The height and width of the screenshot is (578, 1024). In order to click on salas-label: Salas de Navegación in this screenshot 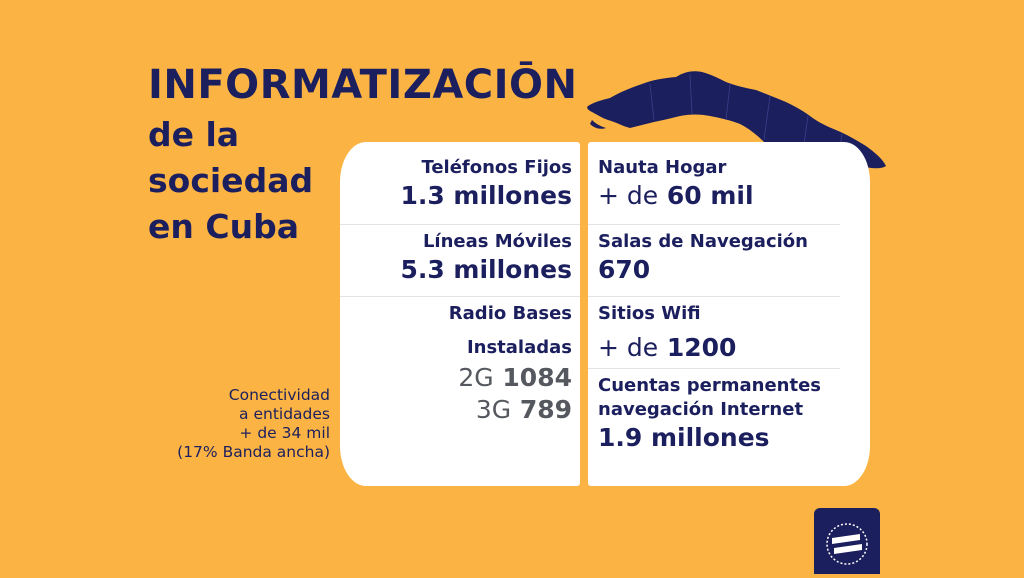, I will do `click(703, 241)`.